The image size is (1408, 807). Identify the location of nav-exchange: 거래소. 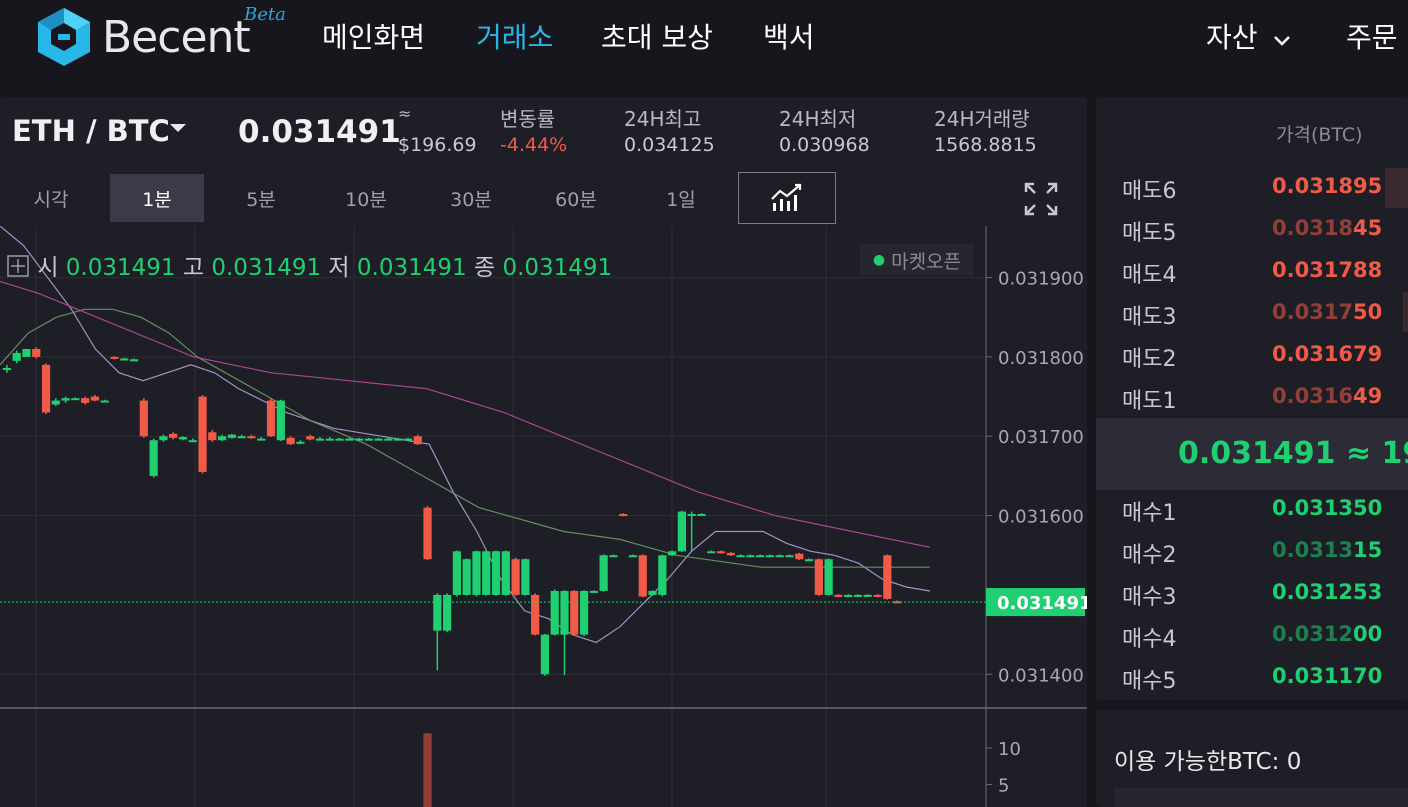
(515, 37).